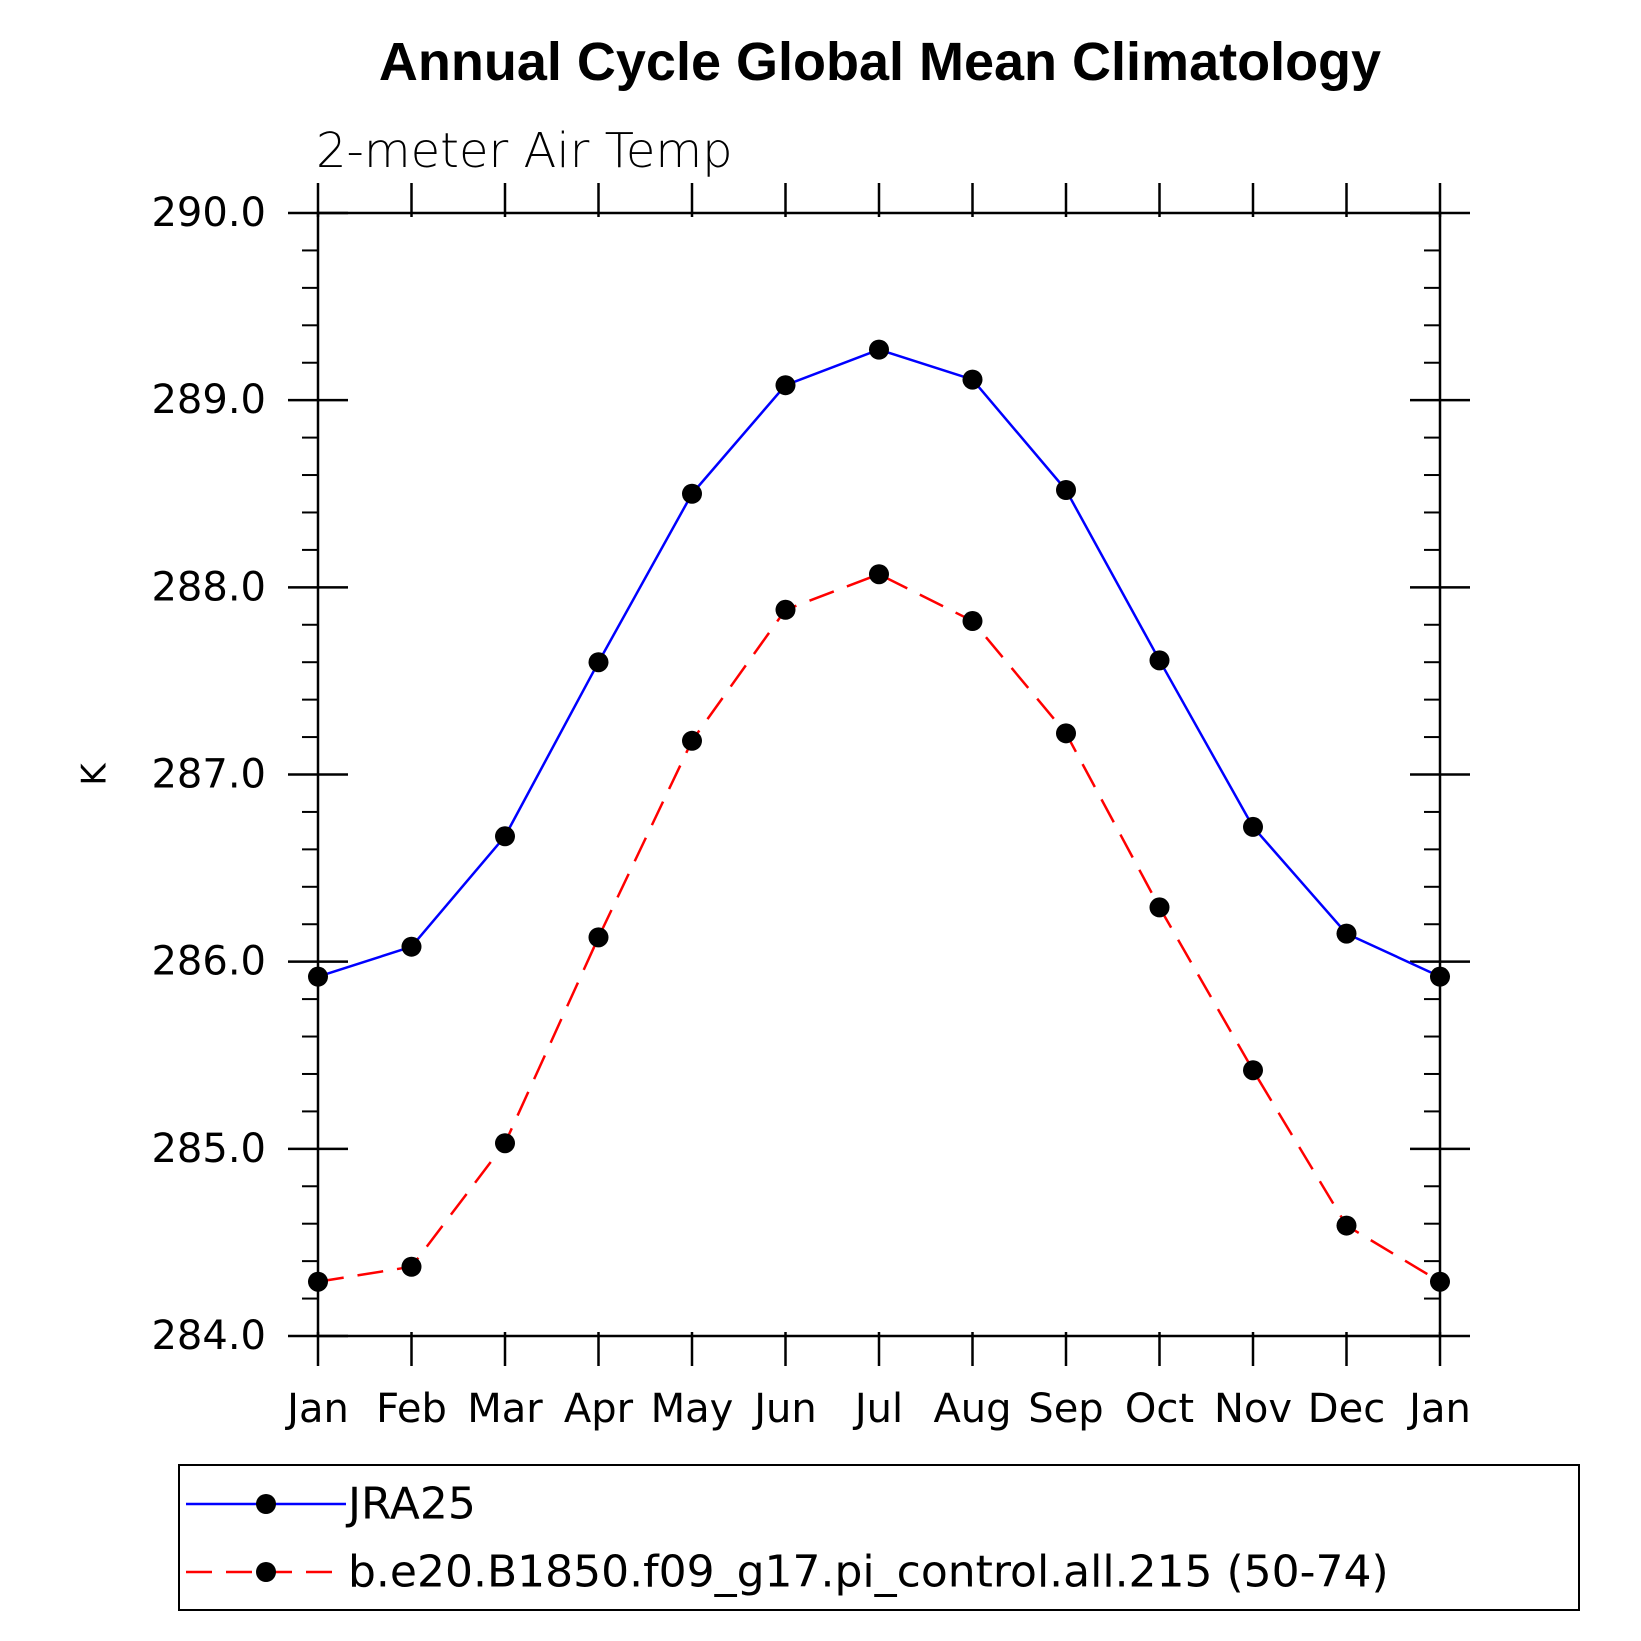  I want to click on x-tick-label: Jul, so click(877, 1409).